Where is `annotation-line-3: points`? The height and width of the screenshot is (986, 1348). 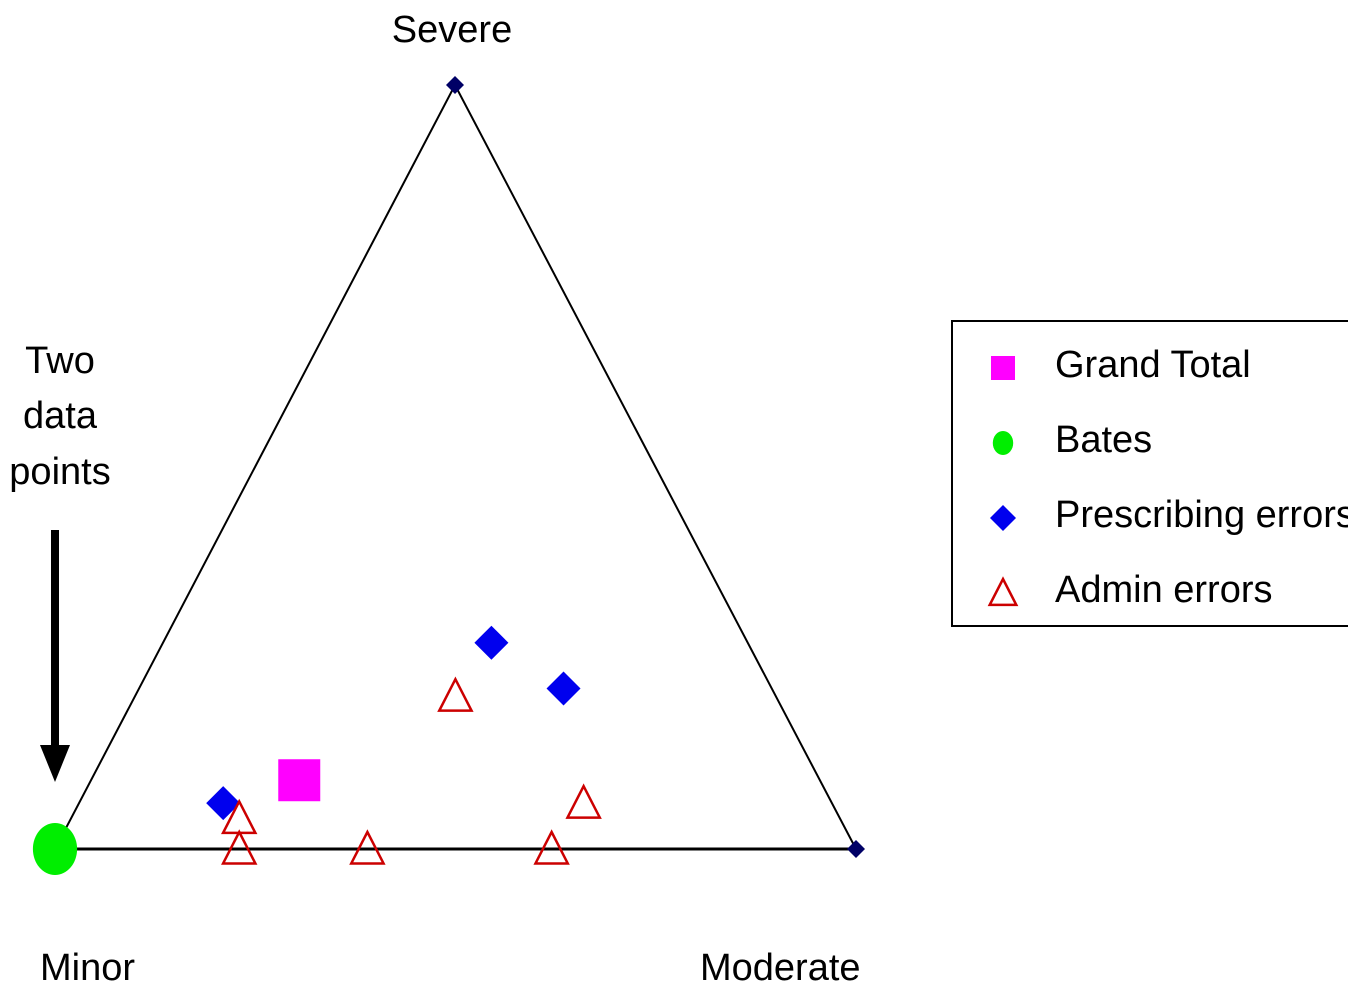
annotation-line-3: points is located at coordinates (59, 472).